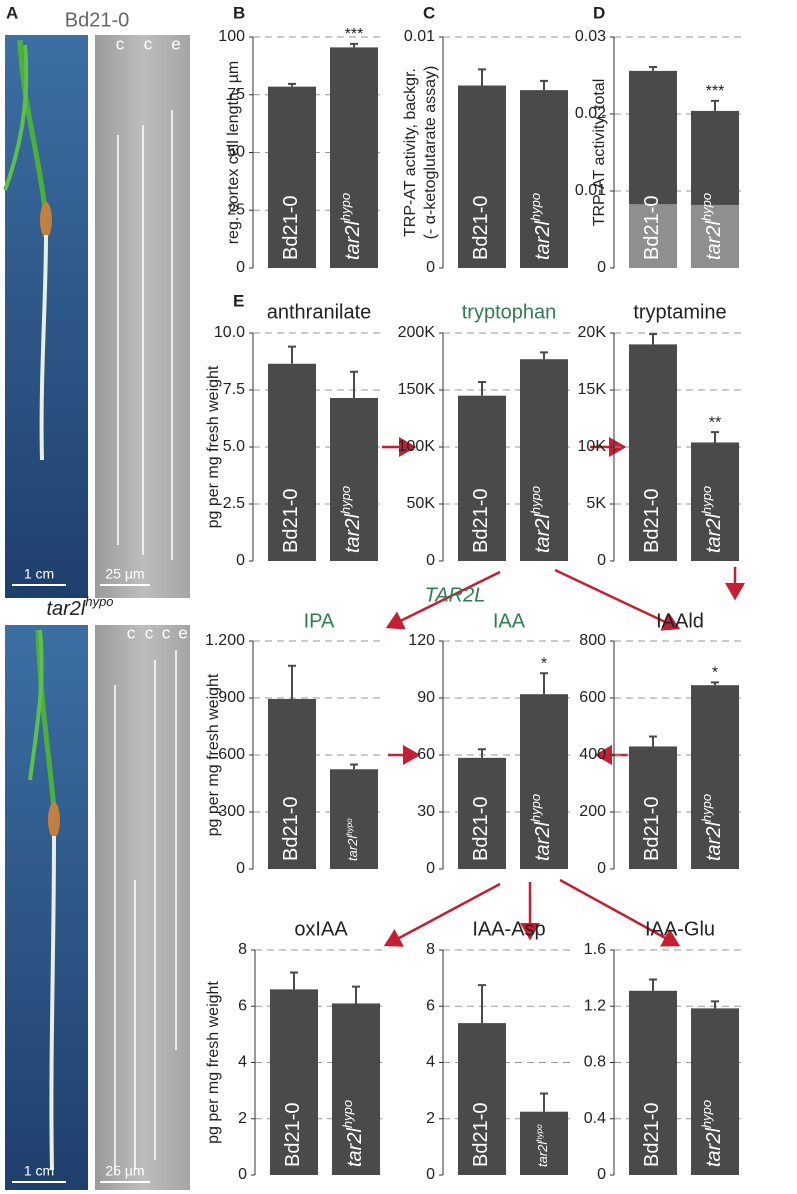 The height and width of the screenshot is (1194, 797). Describe the element at coordinates (455, 595) in the screenshot. I see `enzyme-label: TAR2L` at that location.